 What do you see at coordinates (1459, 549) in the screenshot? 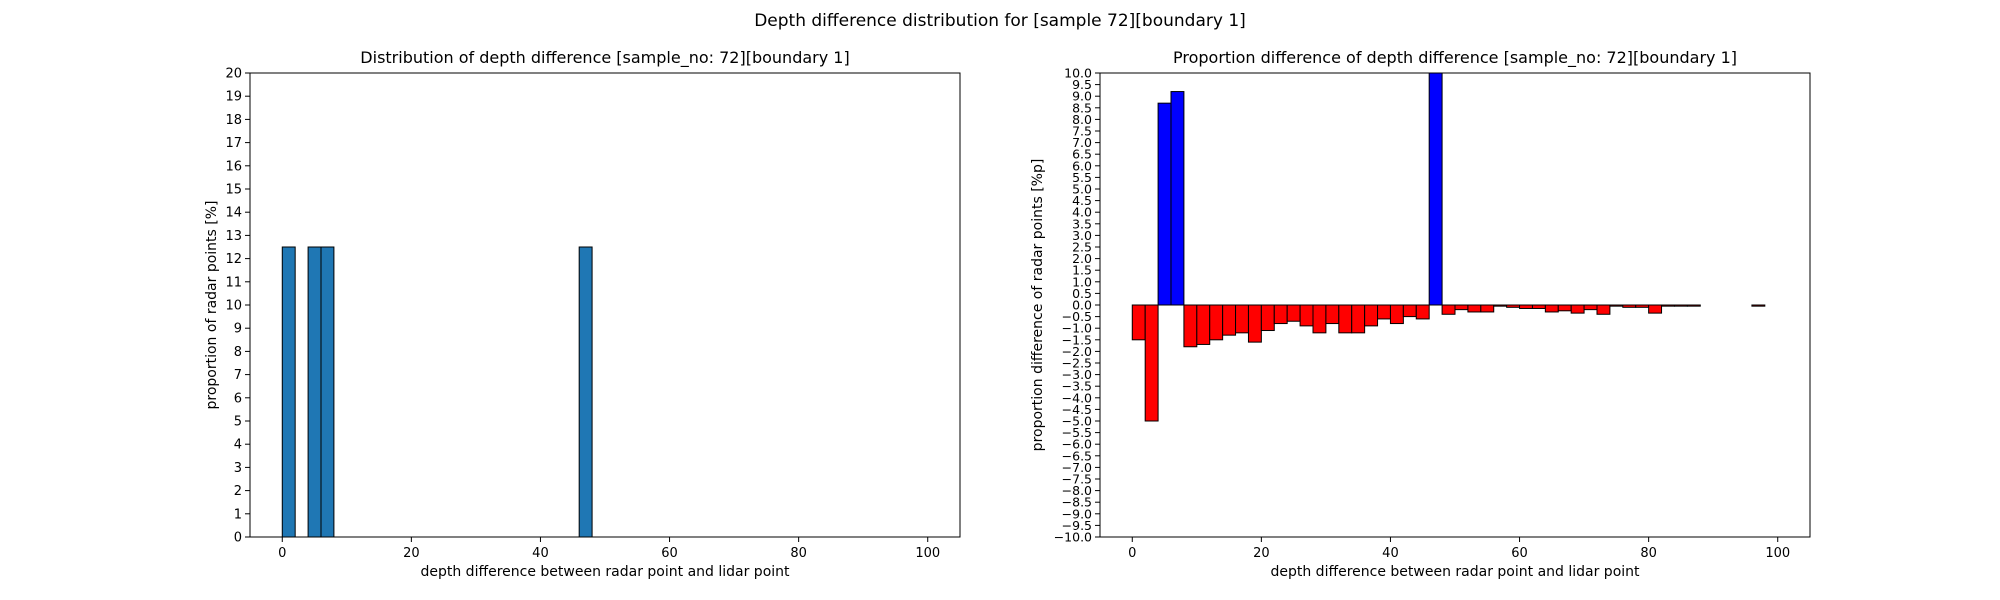
I see `right-x-ticks: 0 20 40 60 80 100` at bounding box center [1459, 549].